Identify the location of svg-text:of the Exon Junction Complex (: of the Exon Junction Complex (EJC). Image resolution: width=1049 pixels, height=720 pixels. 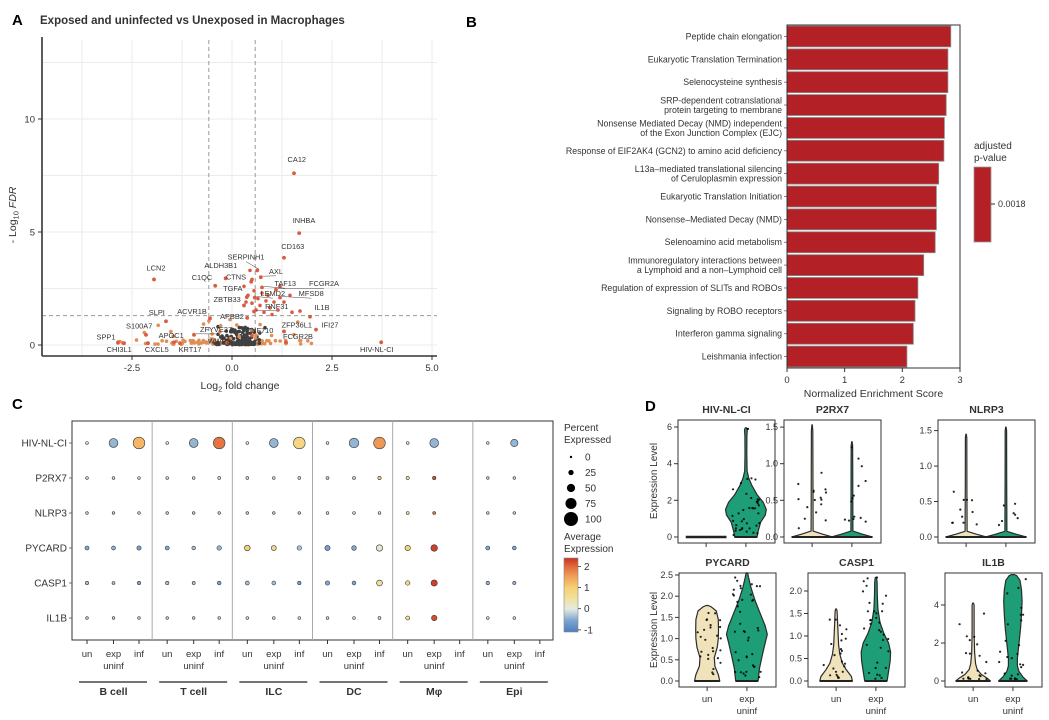
(711, 133).